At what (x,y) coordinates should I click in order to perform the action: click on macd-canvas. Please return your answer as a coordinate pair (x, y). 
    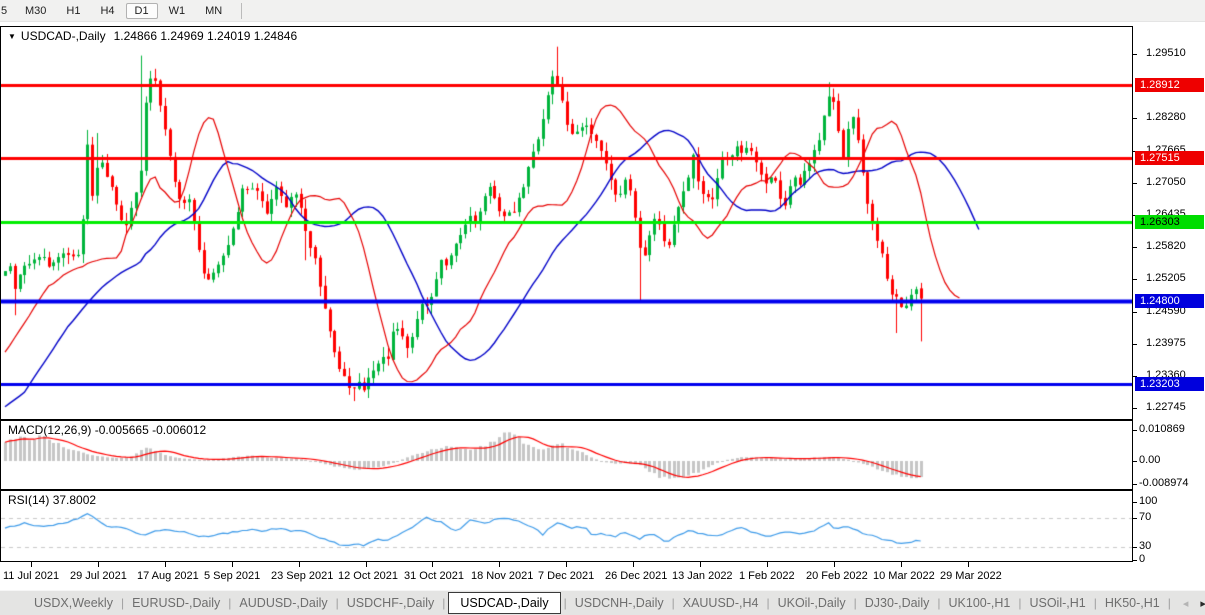
    Looking at the image, I should click on (566, 455).